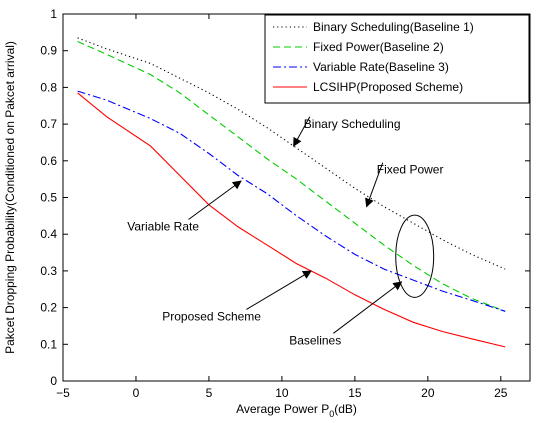 The width and height of the screenshot is (538, 423). Describe the element at coordinates (163, 227) in the screenshot. I see `annotation-label: Variable Rate` at that location.